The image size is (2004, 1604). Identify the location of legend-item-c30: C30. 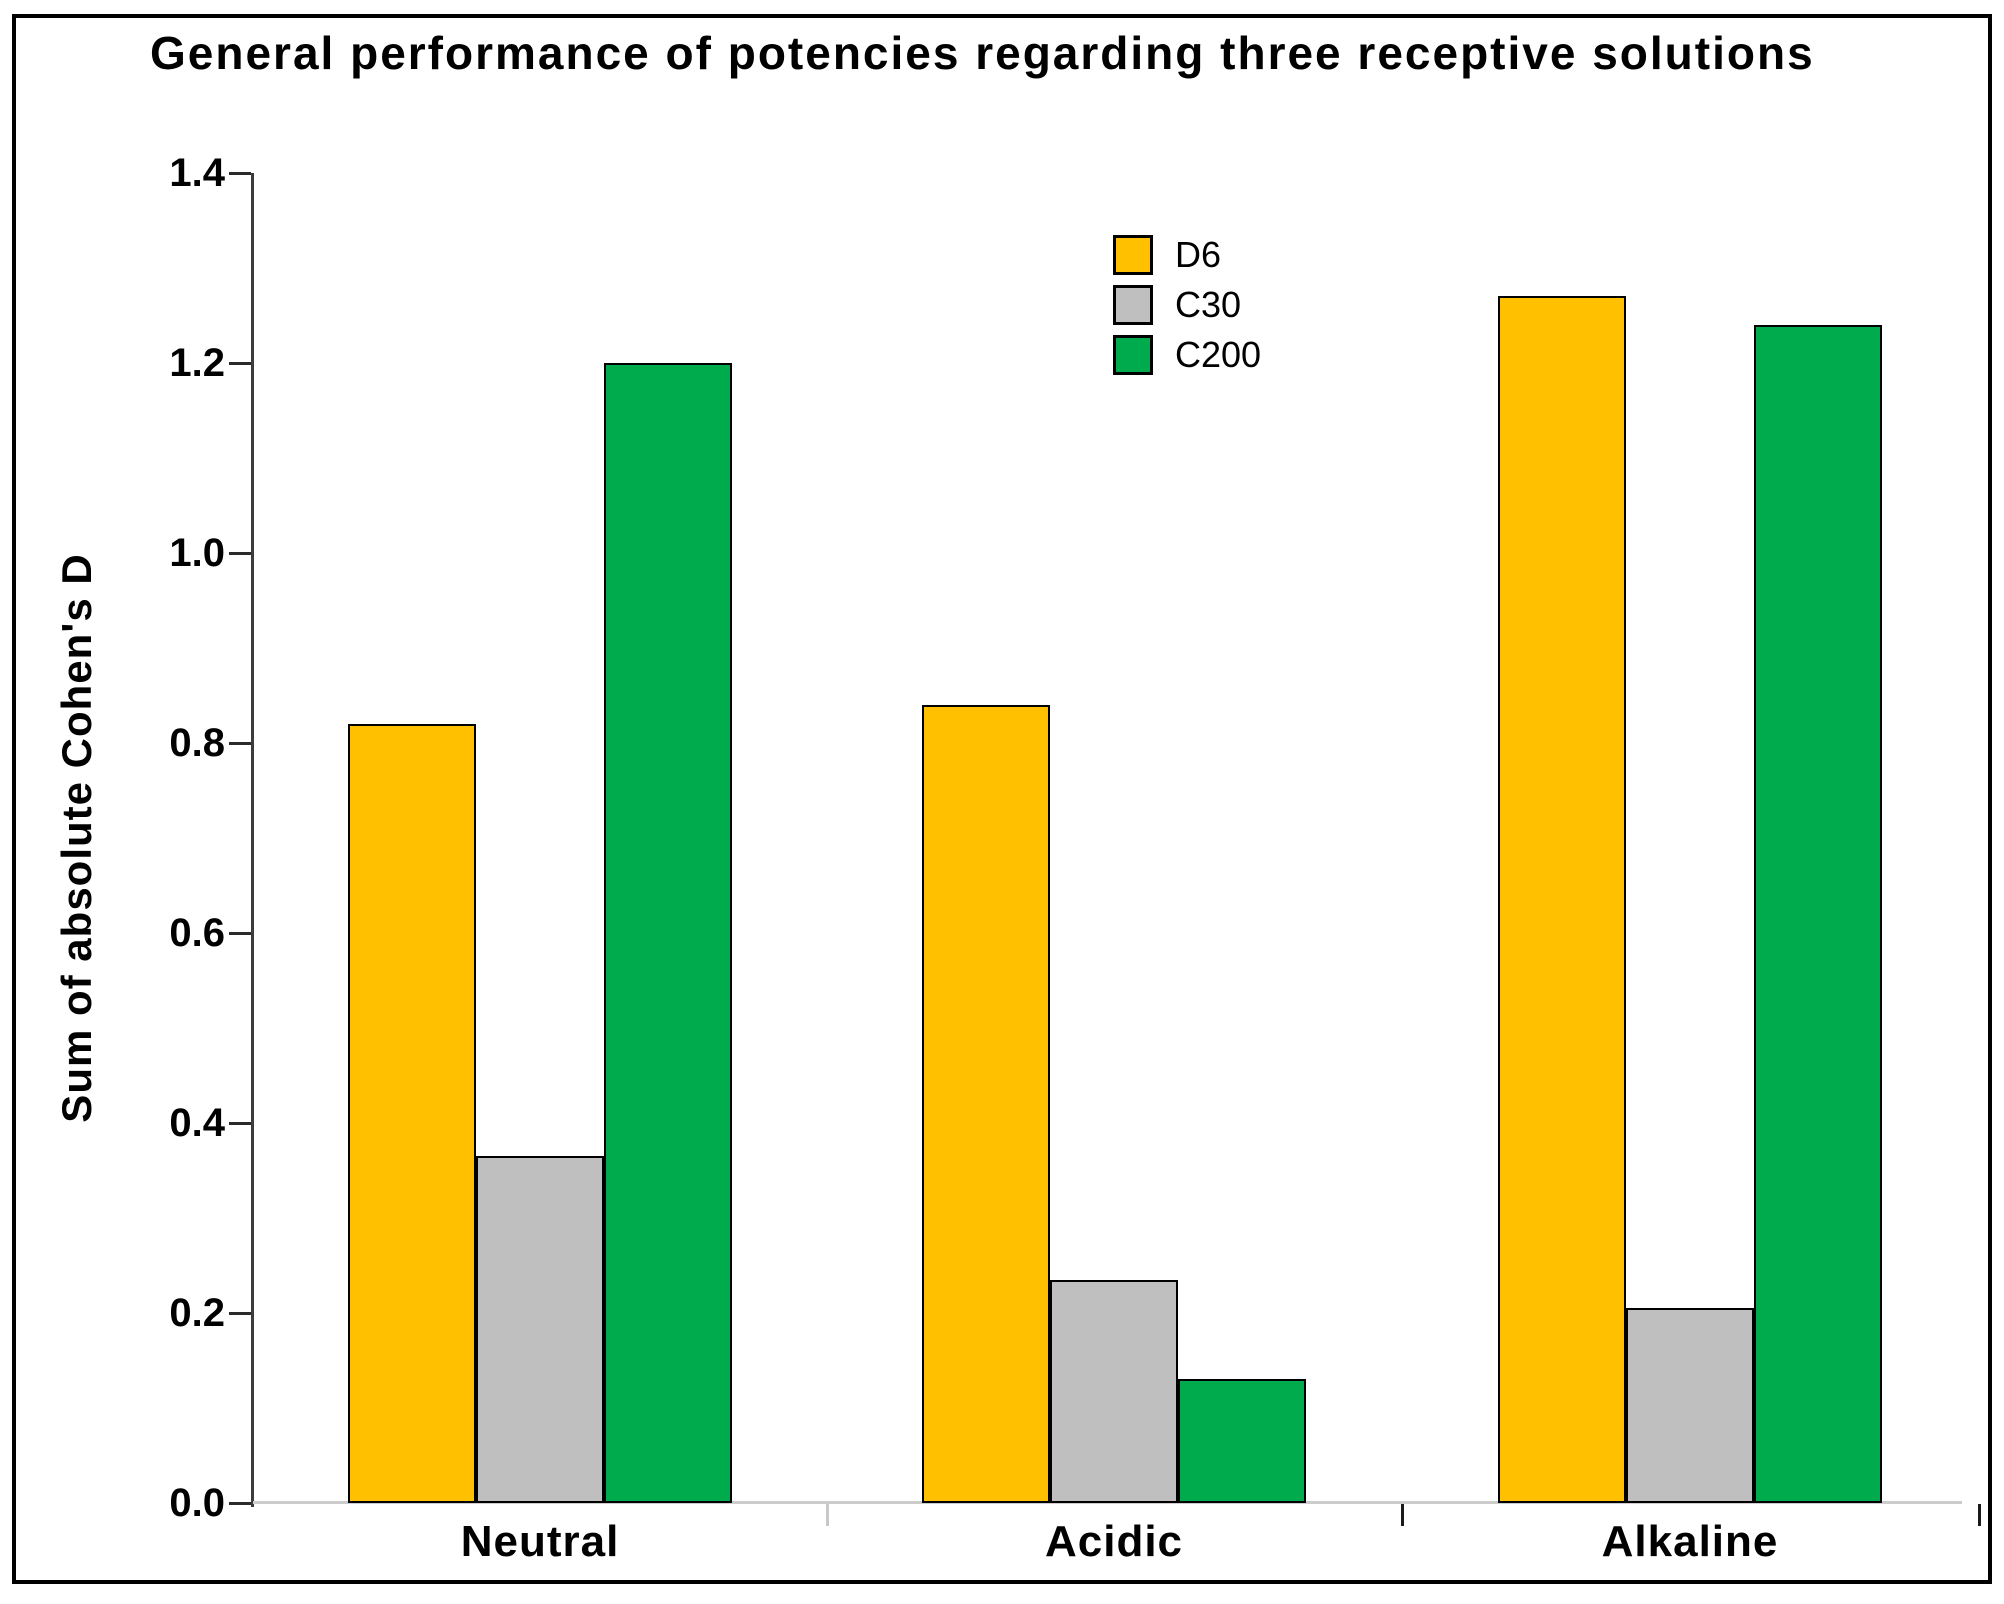
(1187, 305).